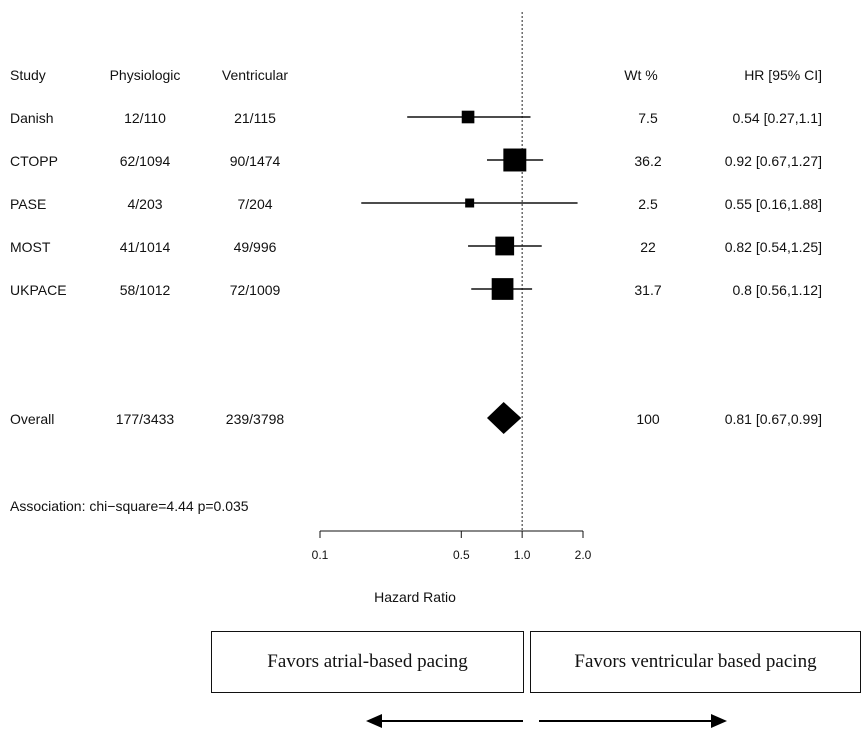 The width and height of the screenshot is (863, 732). Describe the element at coordinates (777, 118) in the screenshot. I see `hr-value: 0.54 [0.27,1.1]` at that location.